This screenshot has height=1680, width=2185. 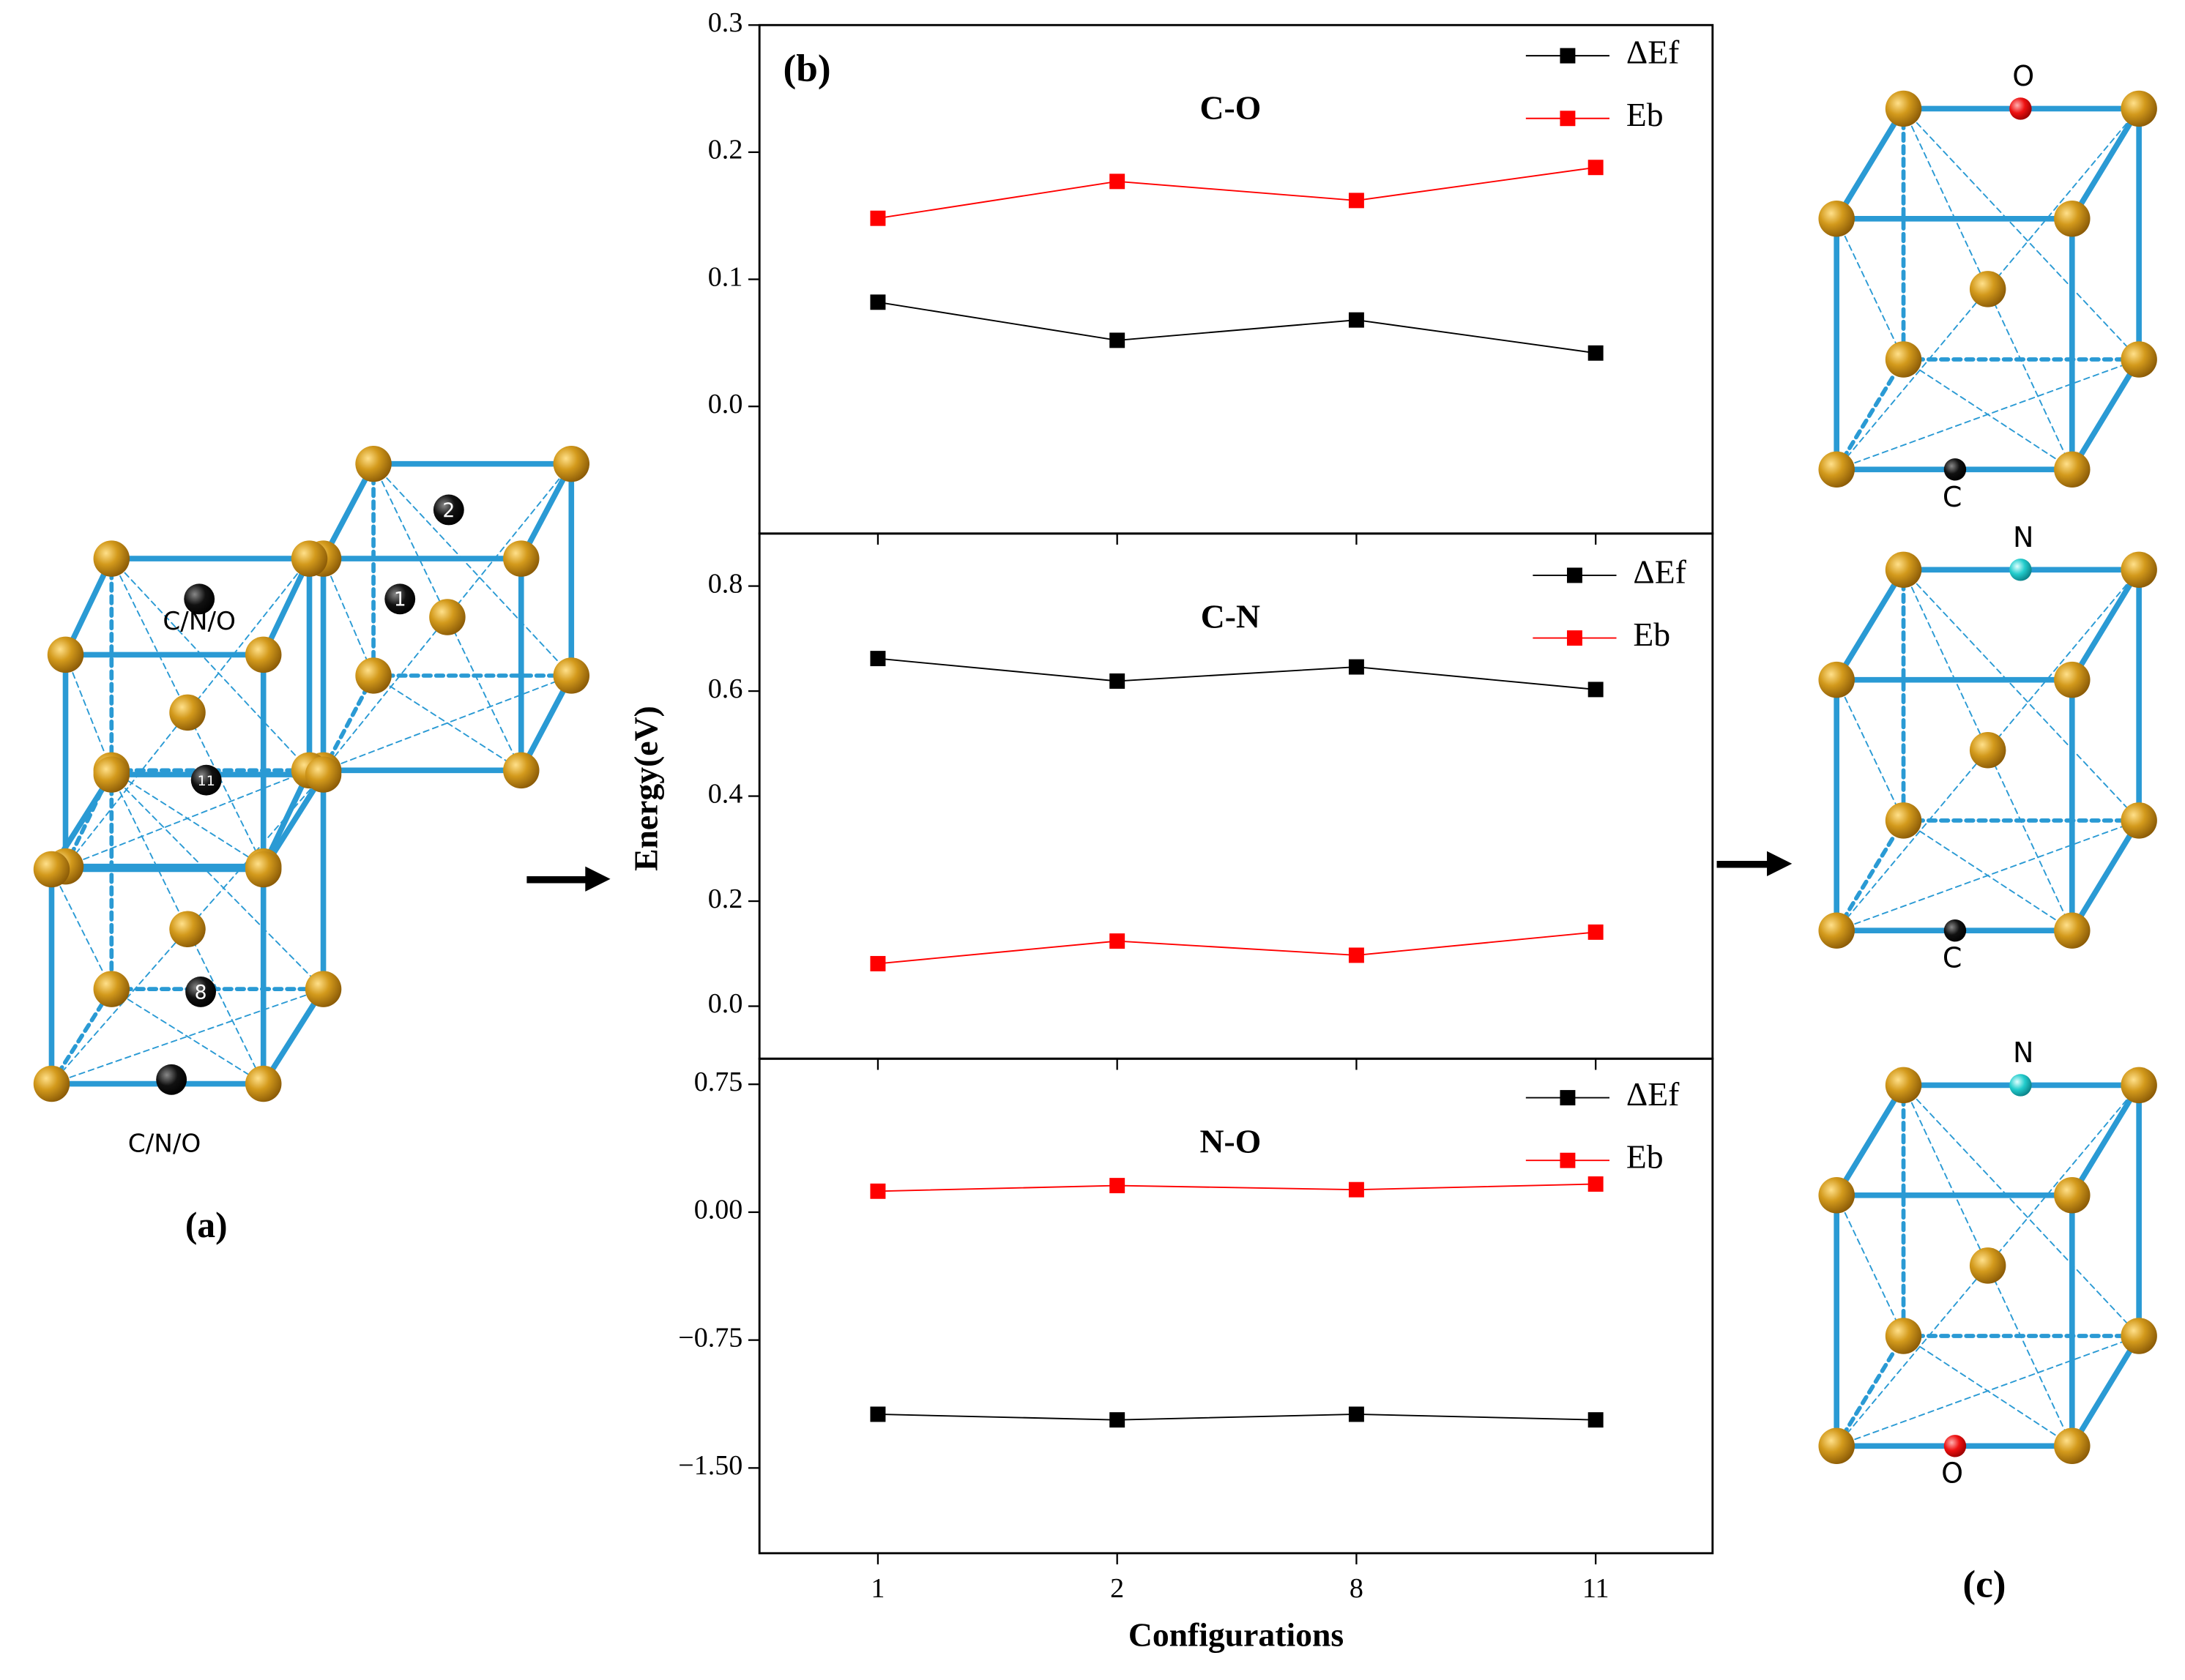 I want to click on chart-title: C-N, so click(x=1230, y=616).